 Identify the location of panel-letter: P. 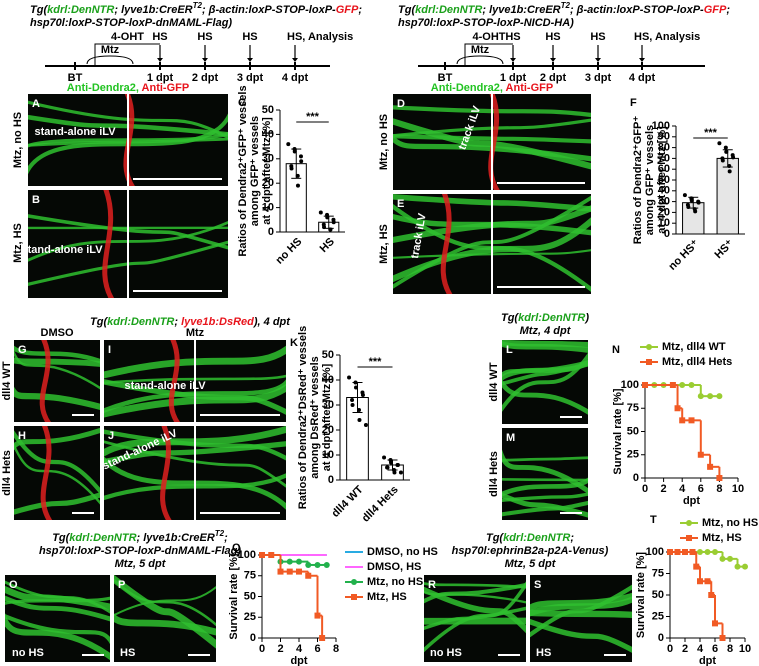
(121, 585).